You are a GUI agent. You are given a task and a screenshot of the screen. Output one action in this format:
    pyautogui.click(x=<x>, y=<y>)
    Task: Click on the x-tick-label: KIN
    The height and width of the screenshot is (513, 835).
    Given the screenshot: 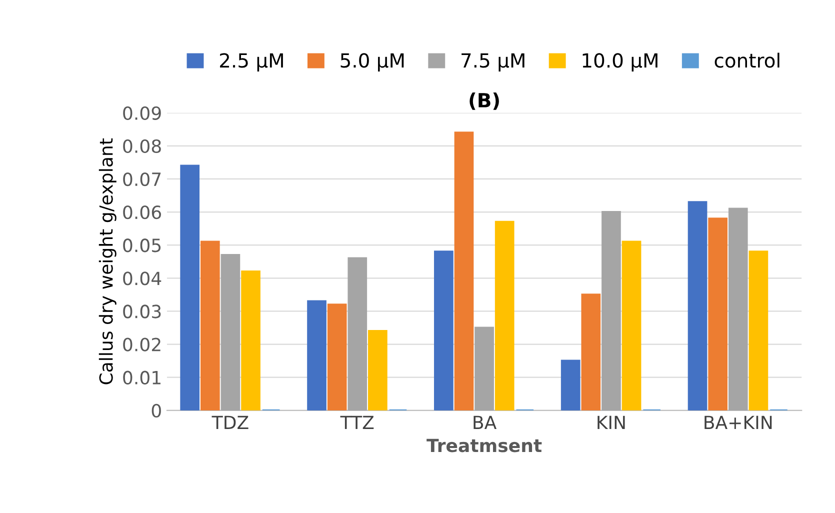 What is the action you would take?
    pyautogui.click(x=611, y=422)
    